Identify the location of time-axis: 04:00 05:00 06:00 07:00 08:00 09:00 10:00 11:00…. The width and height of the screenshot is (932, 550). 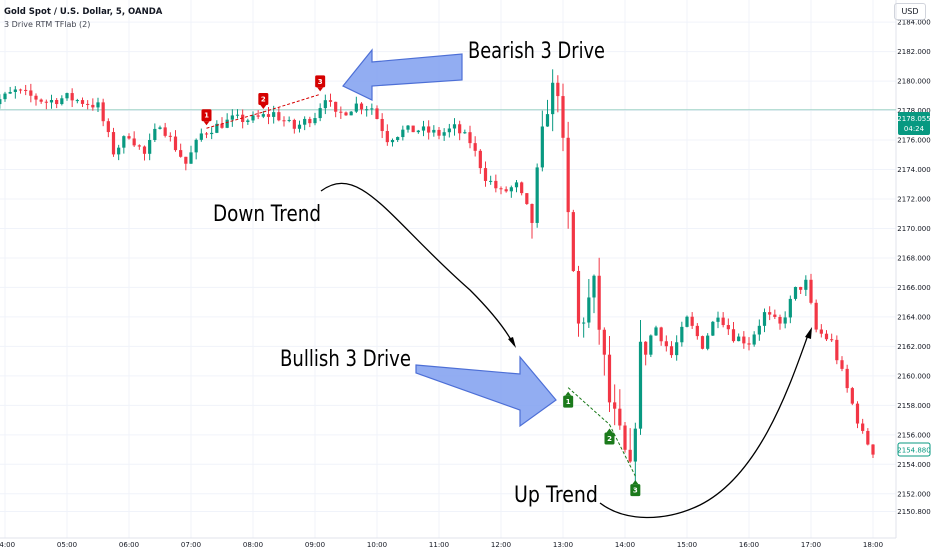
(441, 545).